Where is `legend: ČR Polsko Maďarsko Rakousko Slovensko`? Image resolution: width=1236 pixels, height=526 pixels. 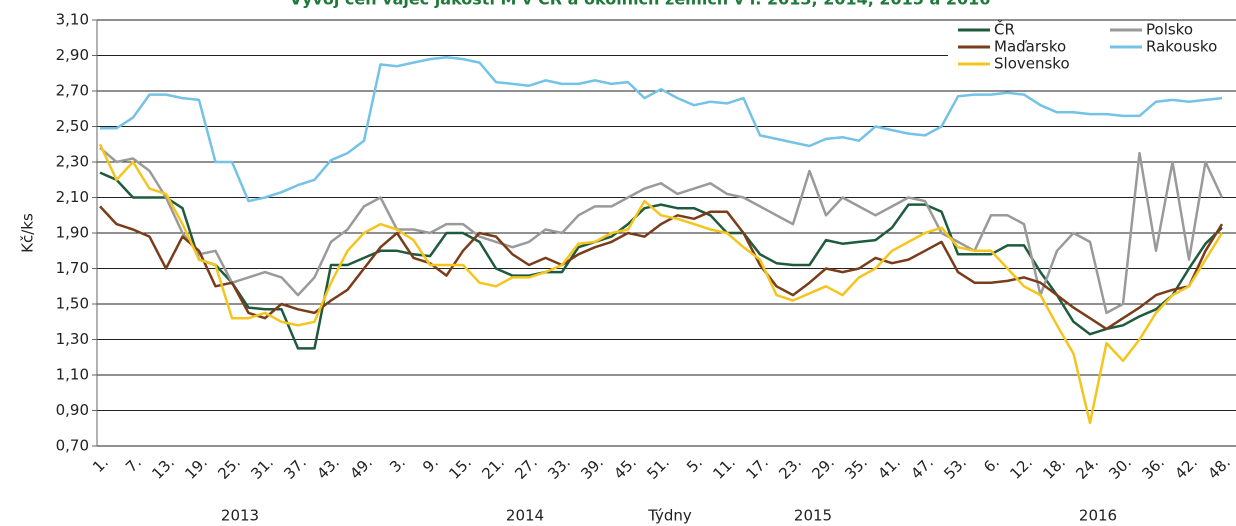
legend: ČR Polsko Maďarsko Rakousko Slovensko is located at coordinates (1092, 49).